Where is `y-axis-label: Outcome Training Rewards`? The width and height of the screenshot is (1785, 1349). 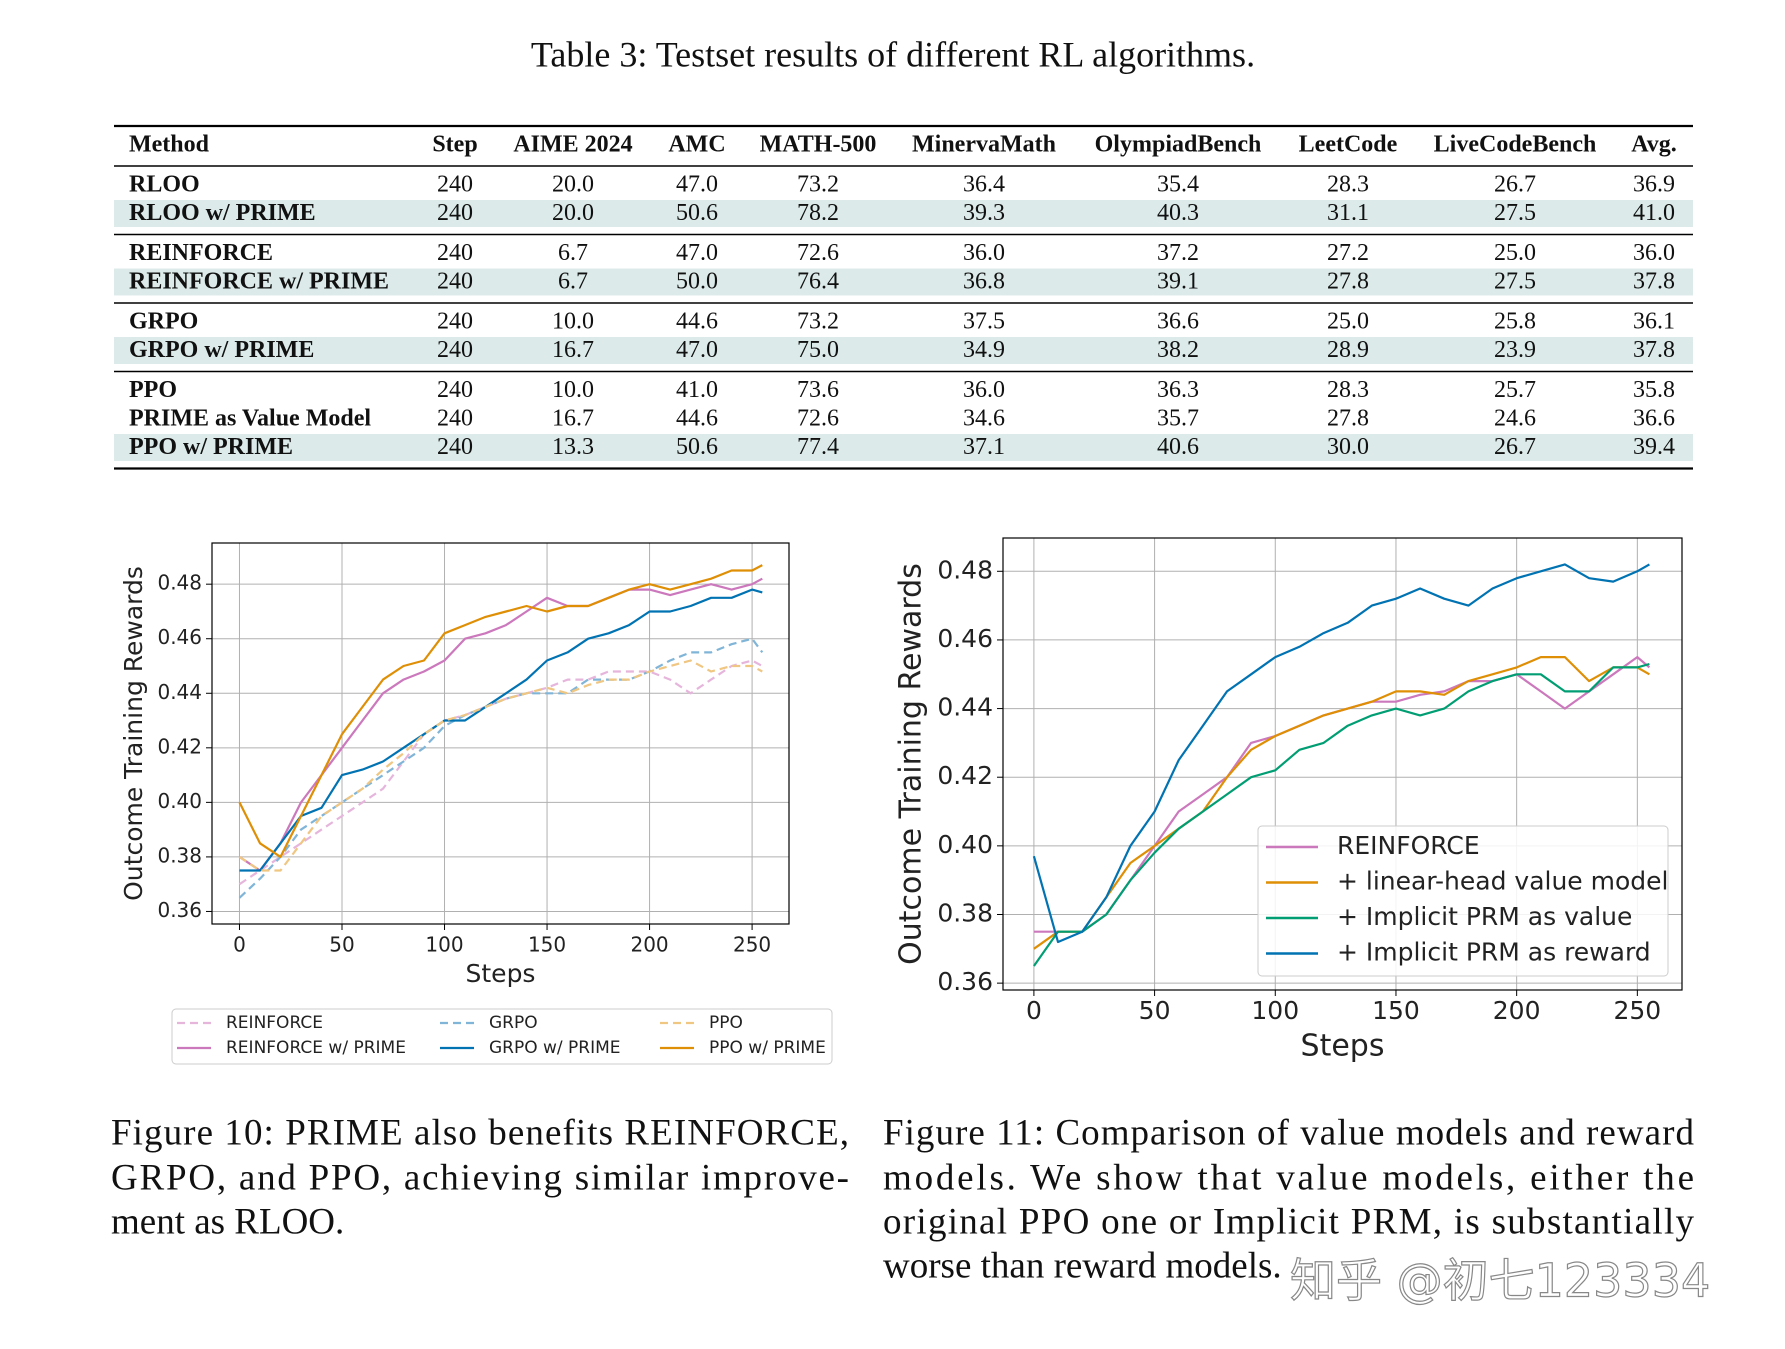
y-axis-label: Outcome Training Rewards is located at coordinates (133, 733).